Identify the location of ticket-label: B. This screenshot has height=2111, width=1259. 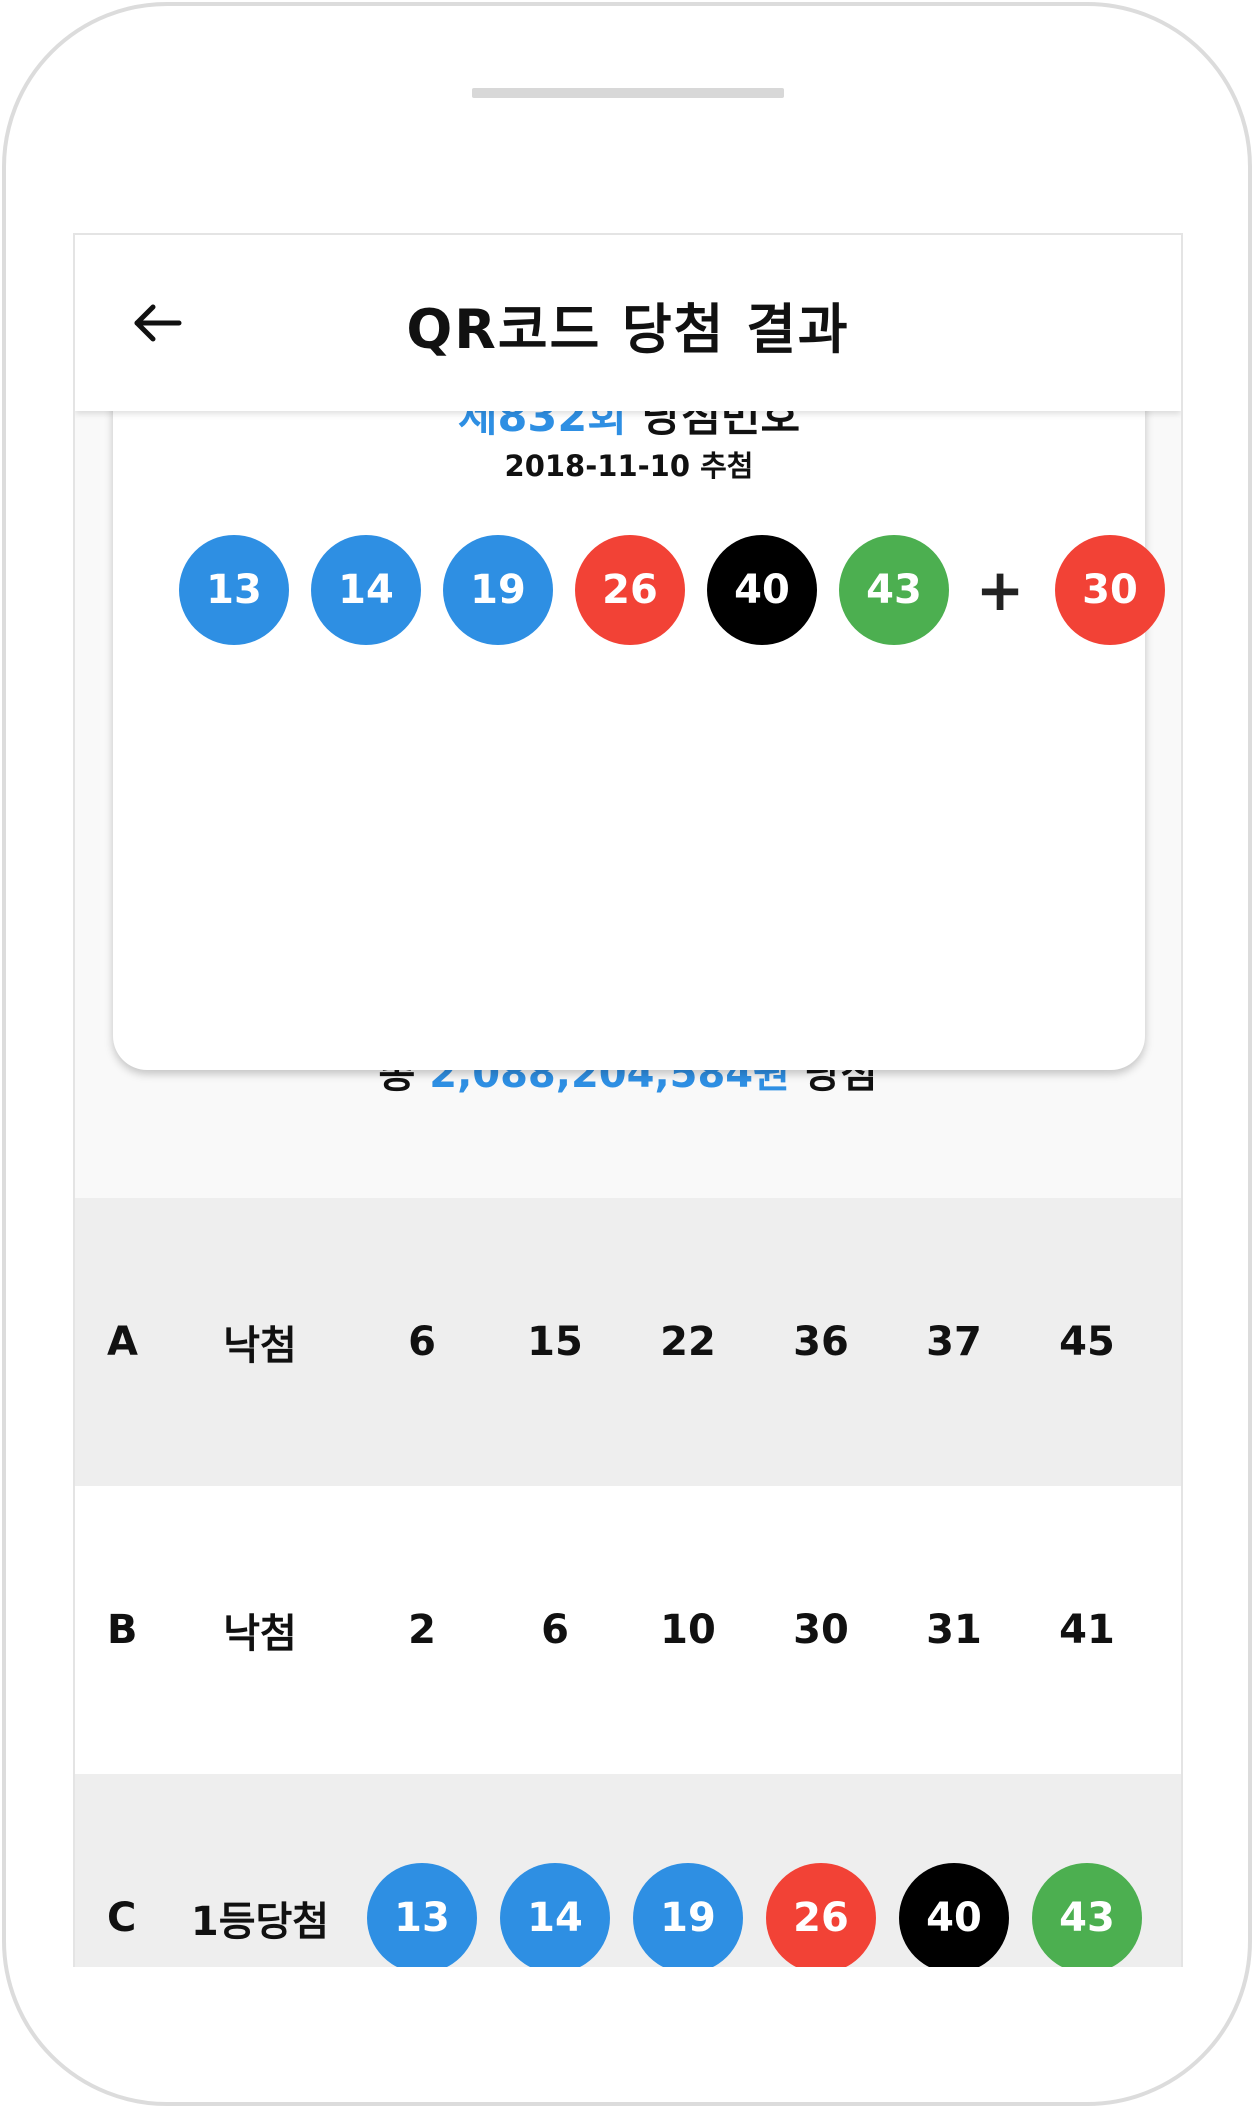
(122, 1630).